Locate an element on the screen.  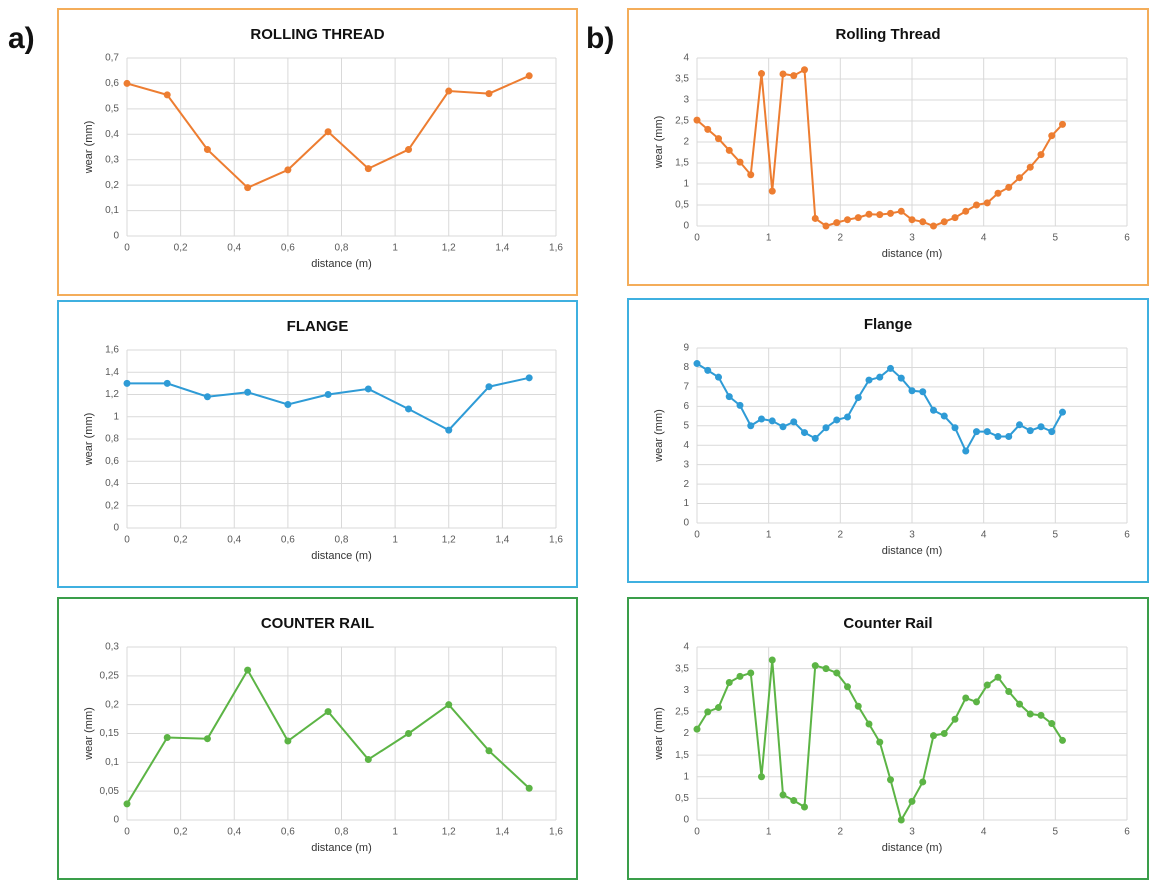
y-tick-label: 1,6 is located at coordinates (112, 350).